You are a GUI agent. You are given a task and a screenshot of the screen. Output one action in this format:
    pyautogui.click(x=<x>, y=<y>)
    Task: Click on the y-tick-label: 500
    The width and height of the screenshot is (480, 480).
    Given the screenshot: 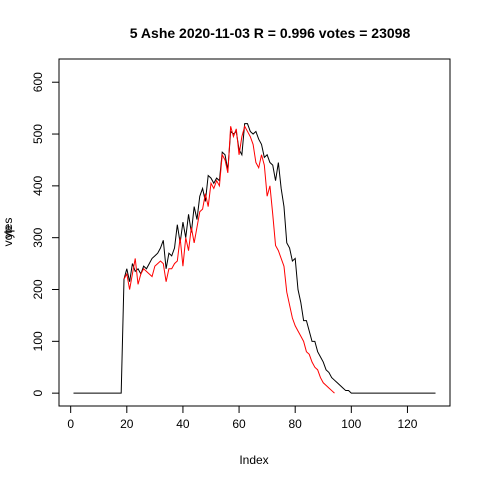 What is the action you would take?
    pyautogui.click(x=38, y=134)
    